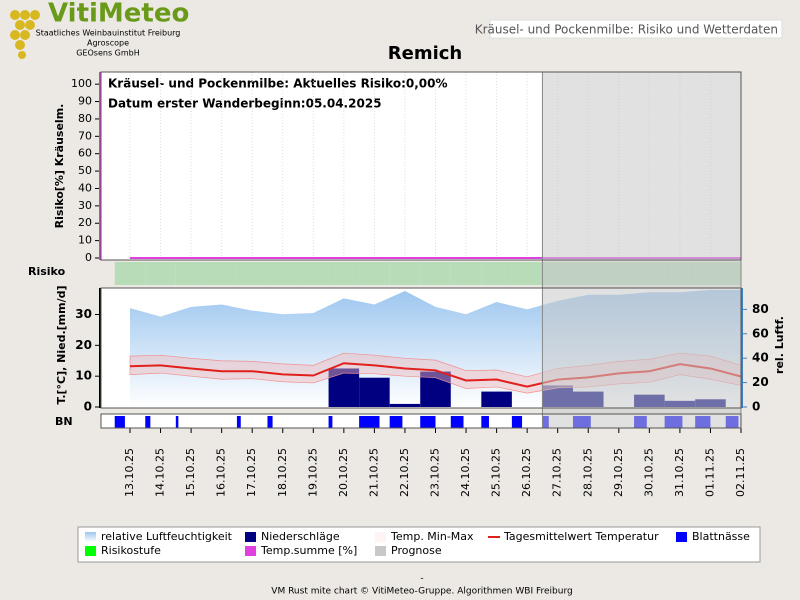  Describe the element at coordinates (64, 421) in the screenshot. I see `bn-label: BN` at that location.